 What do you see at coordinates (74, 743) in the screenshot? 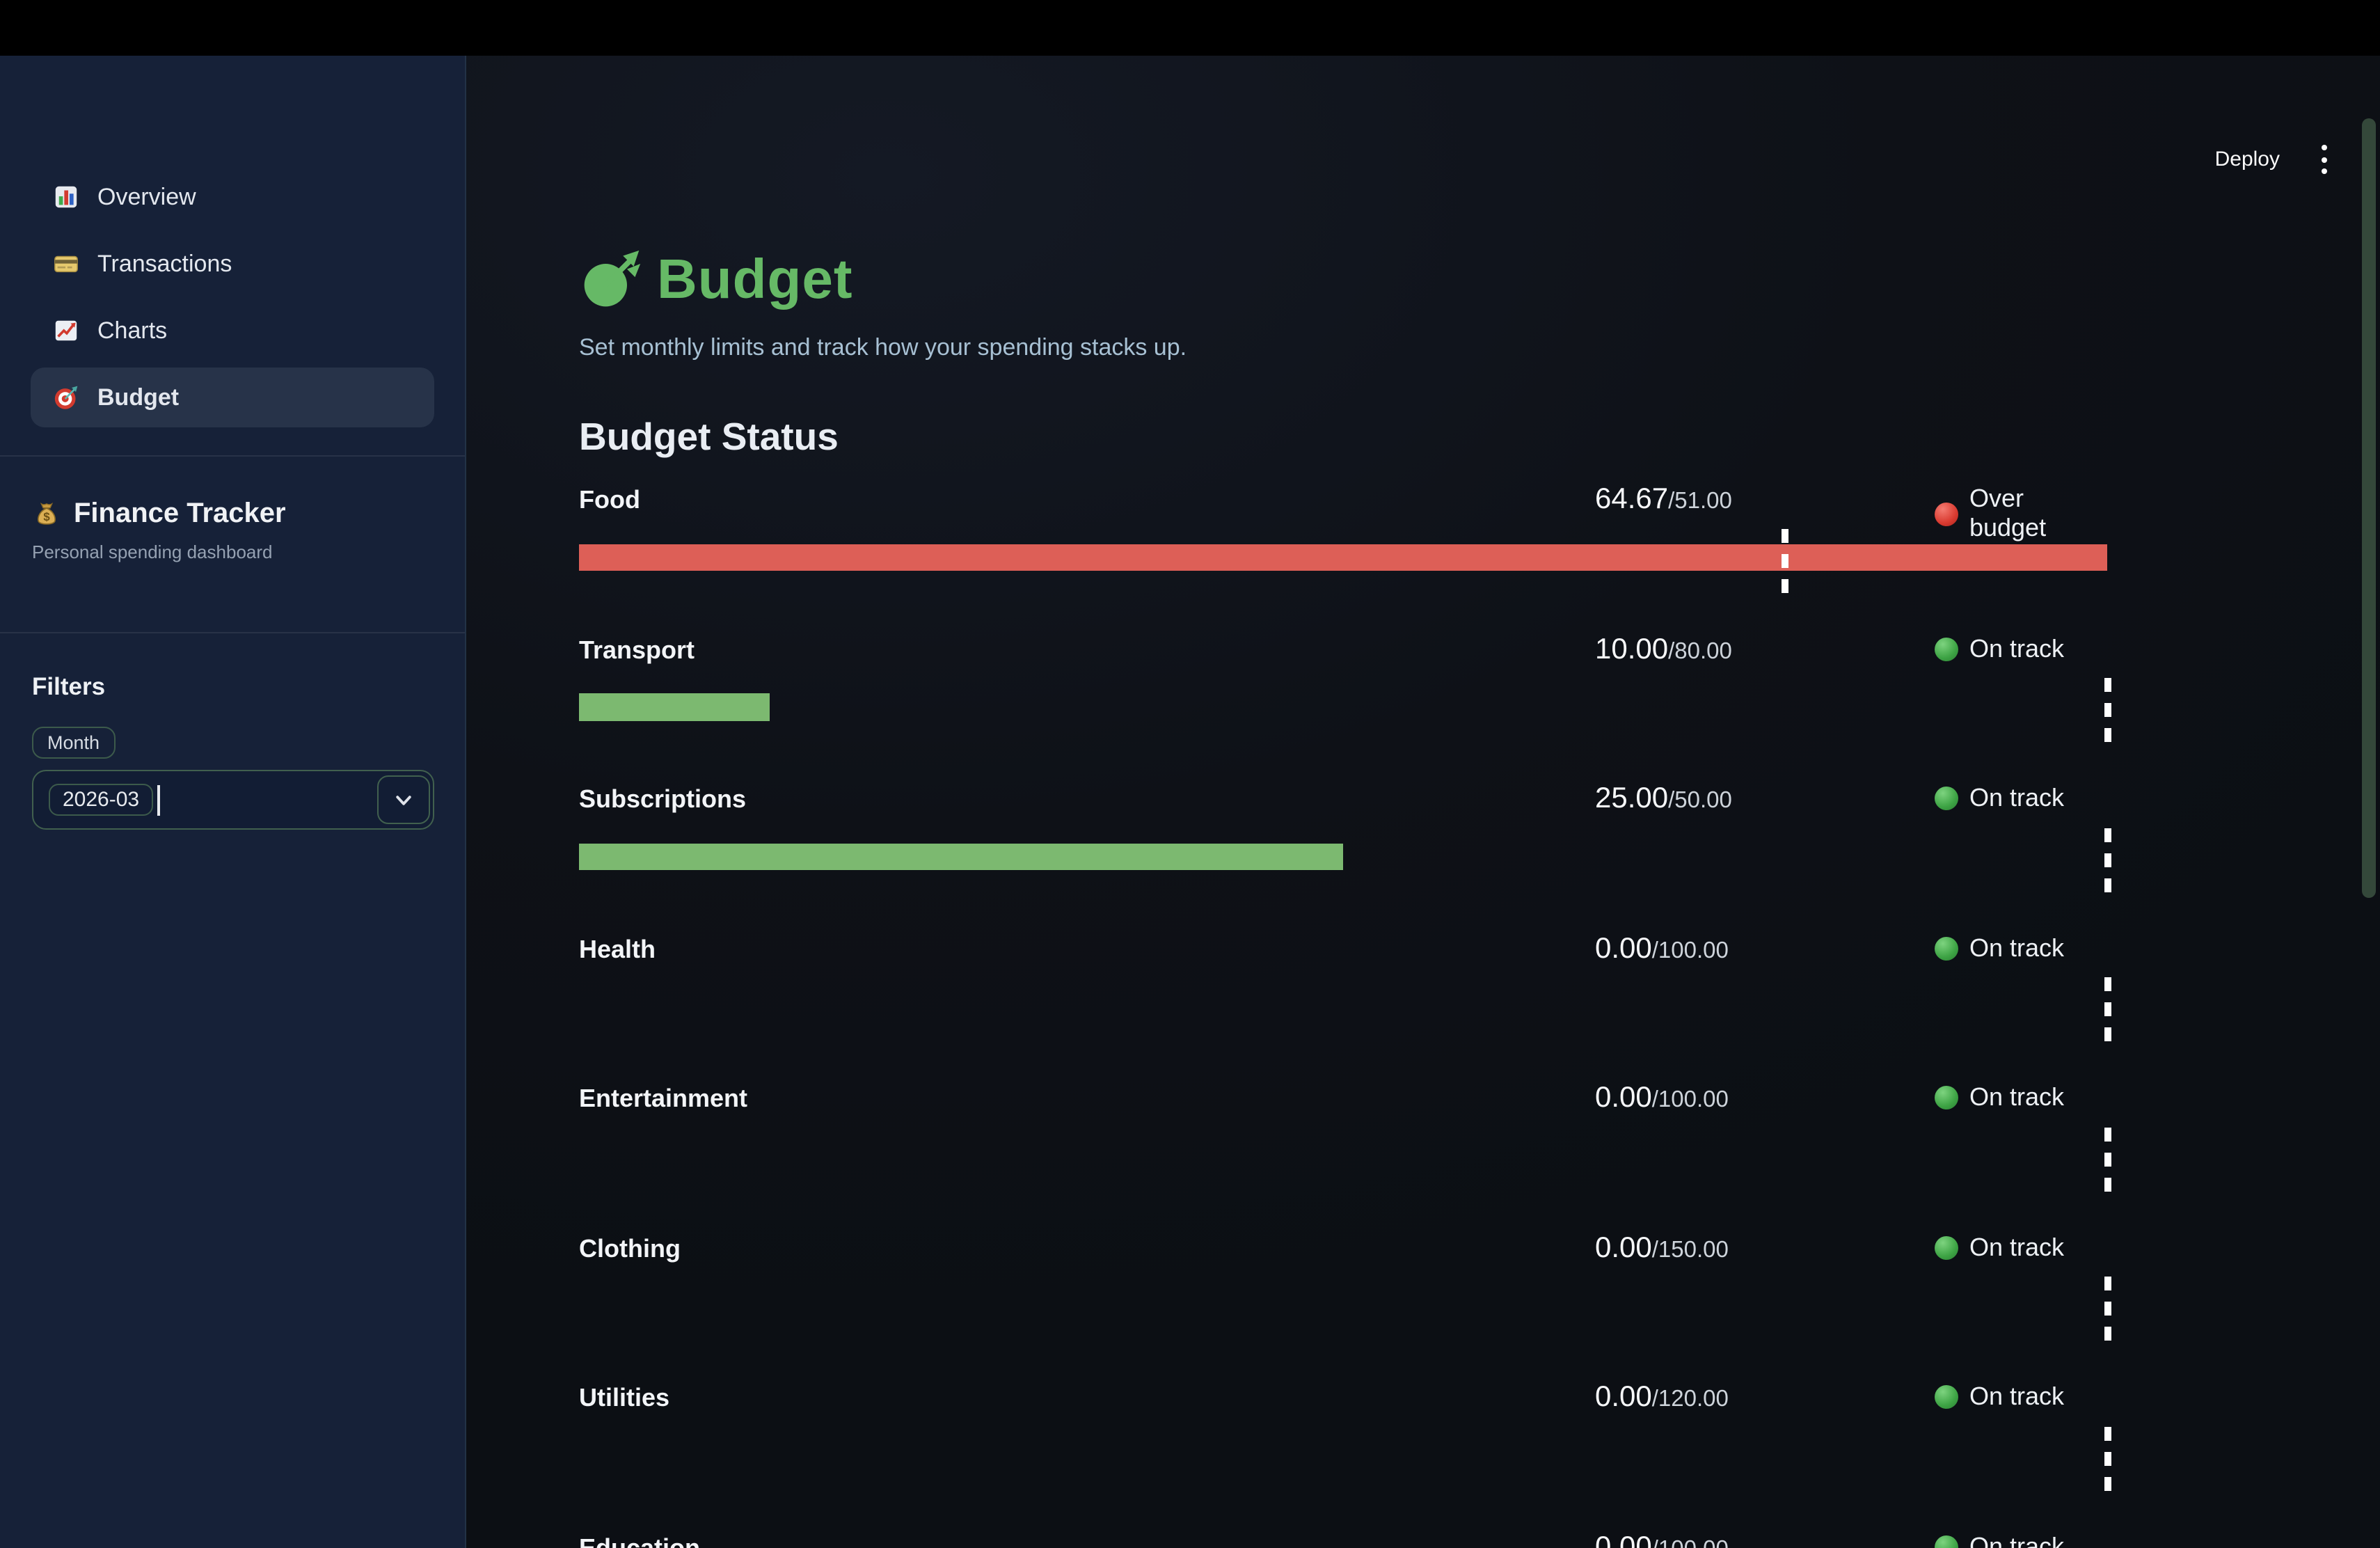
I see `month-label: Month` at bounding box center [74, 743].